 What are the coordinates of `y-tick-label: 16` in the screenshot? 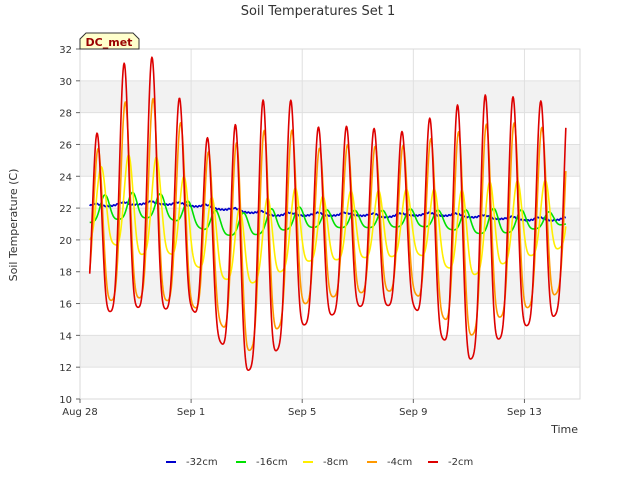 It's located at (65, 305).